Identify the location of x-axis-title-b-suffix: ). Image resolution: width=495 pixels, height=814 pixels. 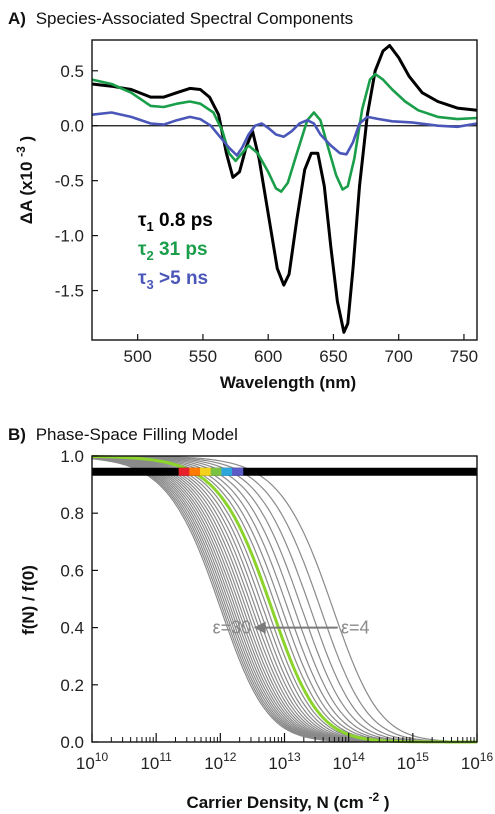
(387, 802).